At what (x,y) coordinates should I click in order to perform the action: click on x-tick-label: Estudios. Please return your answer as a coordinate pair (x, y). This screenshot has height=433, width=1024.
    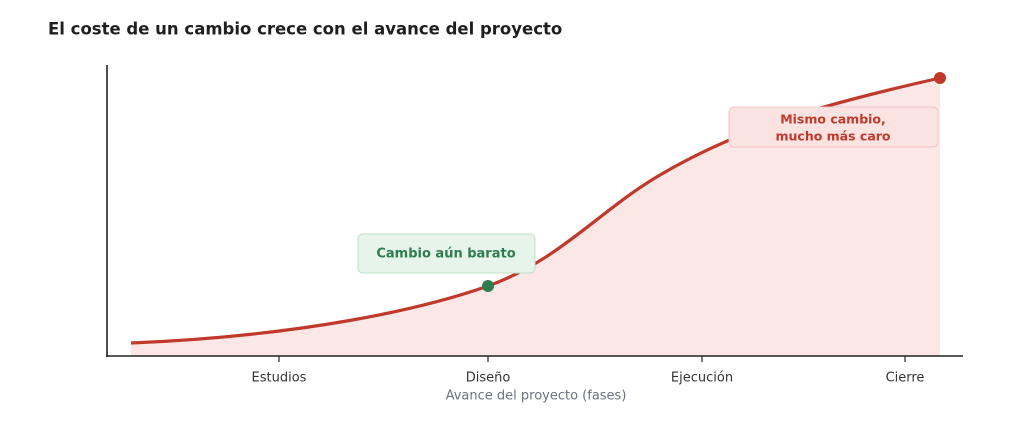
    Looking at the image, I should click on (279, 378).